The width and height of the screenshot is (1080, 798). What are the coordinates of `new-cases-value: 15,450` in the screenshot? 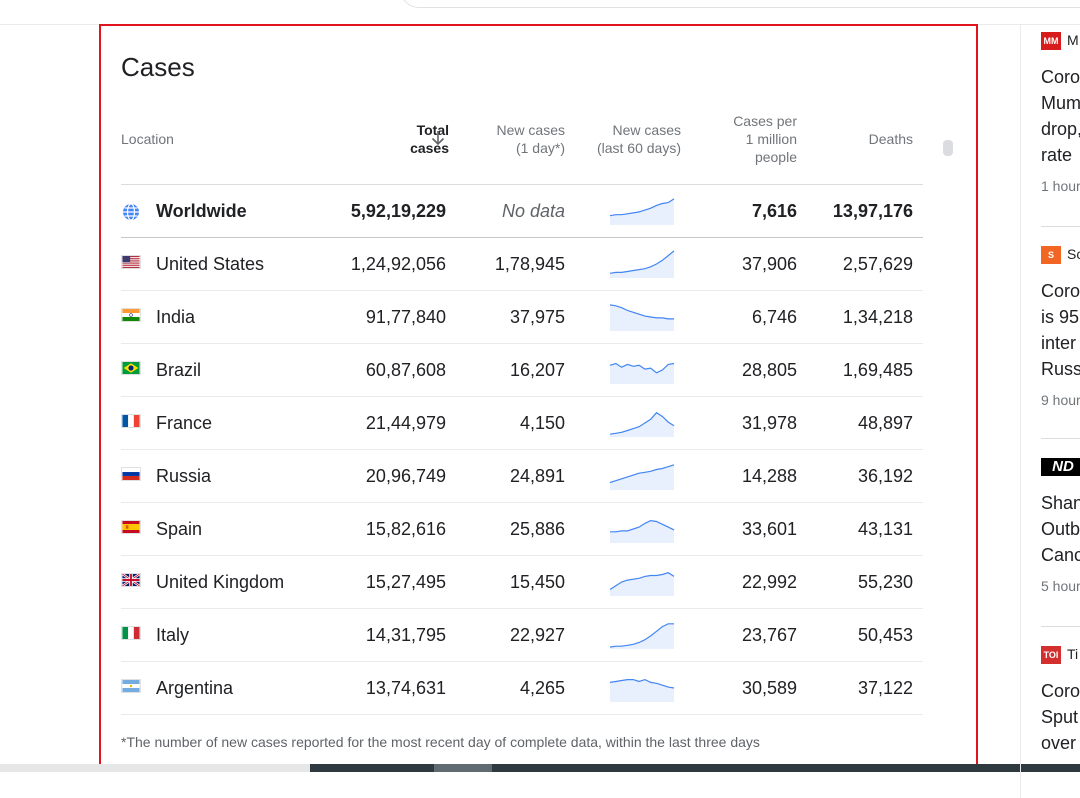 It's located at (537, 582).